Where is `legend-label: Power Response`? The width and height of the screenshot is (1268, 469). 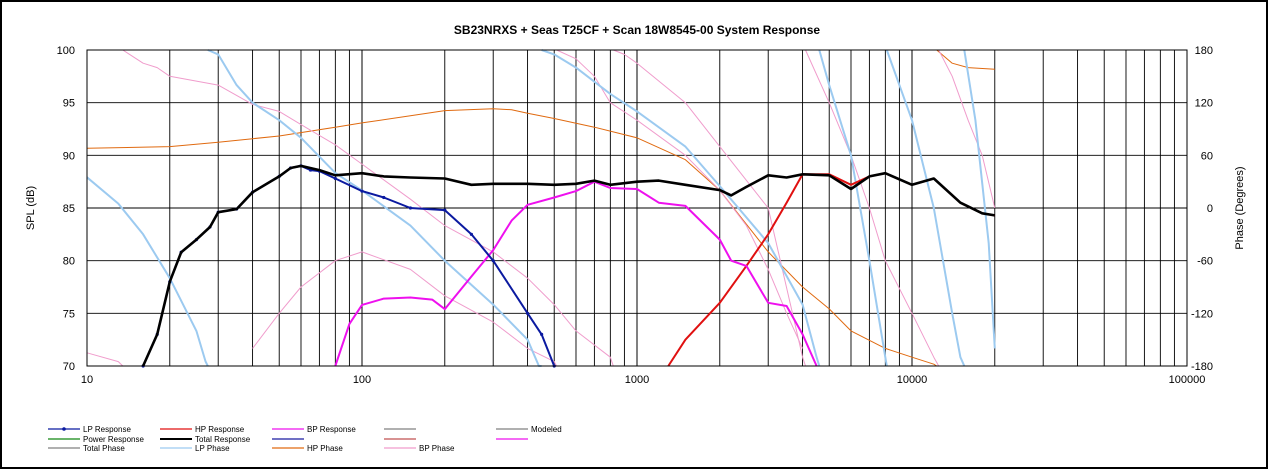 legend-label: Power Response is located at coordinates (113, 439).